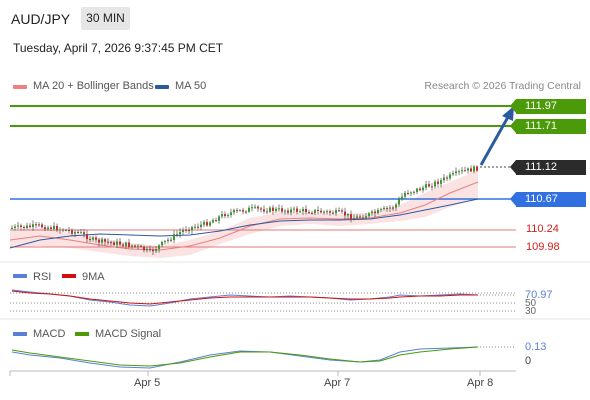  Describe the element at coordinates (531, 303) in the screenshot. I see `rsi-level-50-label: 50` at that location.